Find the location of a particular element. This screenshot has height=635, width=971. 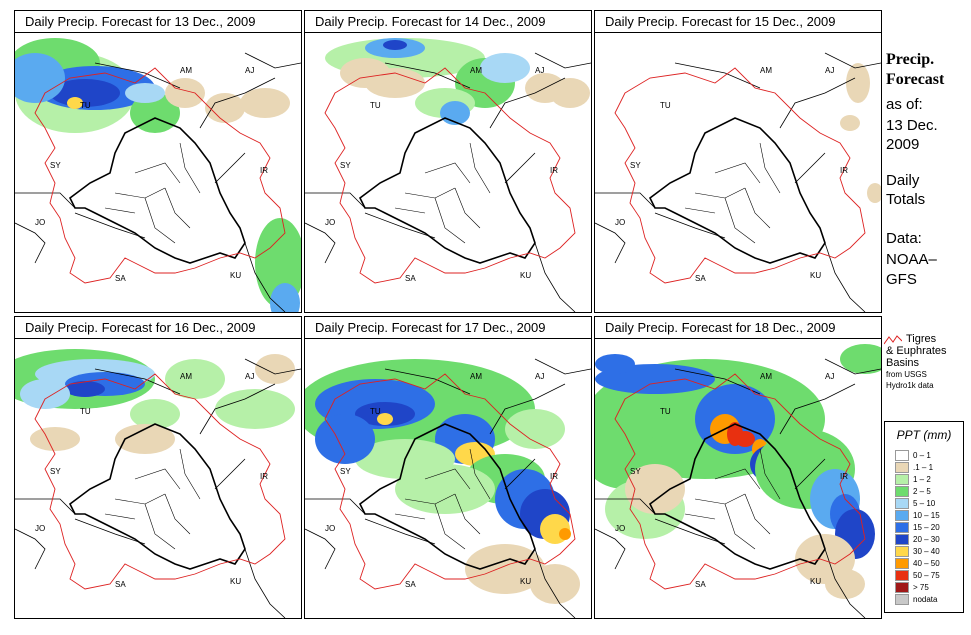

sidebar-totals: Totals is located at coordinates (906, 199).